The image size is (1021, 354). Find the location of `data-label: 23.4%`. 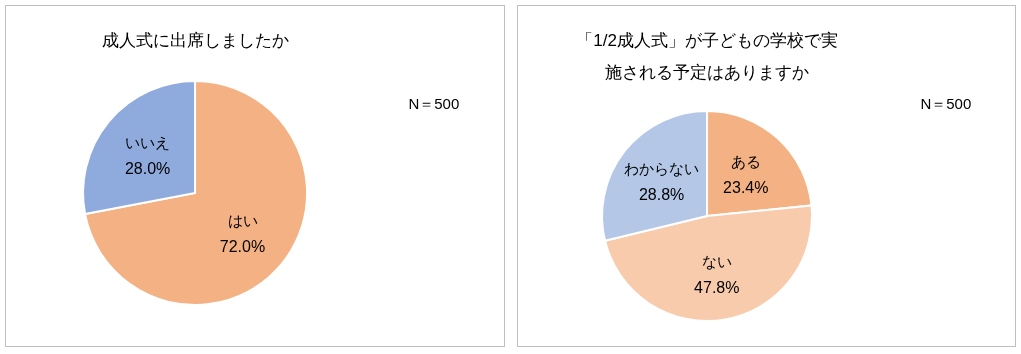

data-label: 23.4% is located at coordinates (745, 188).